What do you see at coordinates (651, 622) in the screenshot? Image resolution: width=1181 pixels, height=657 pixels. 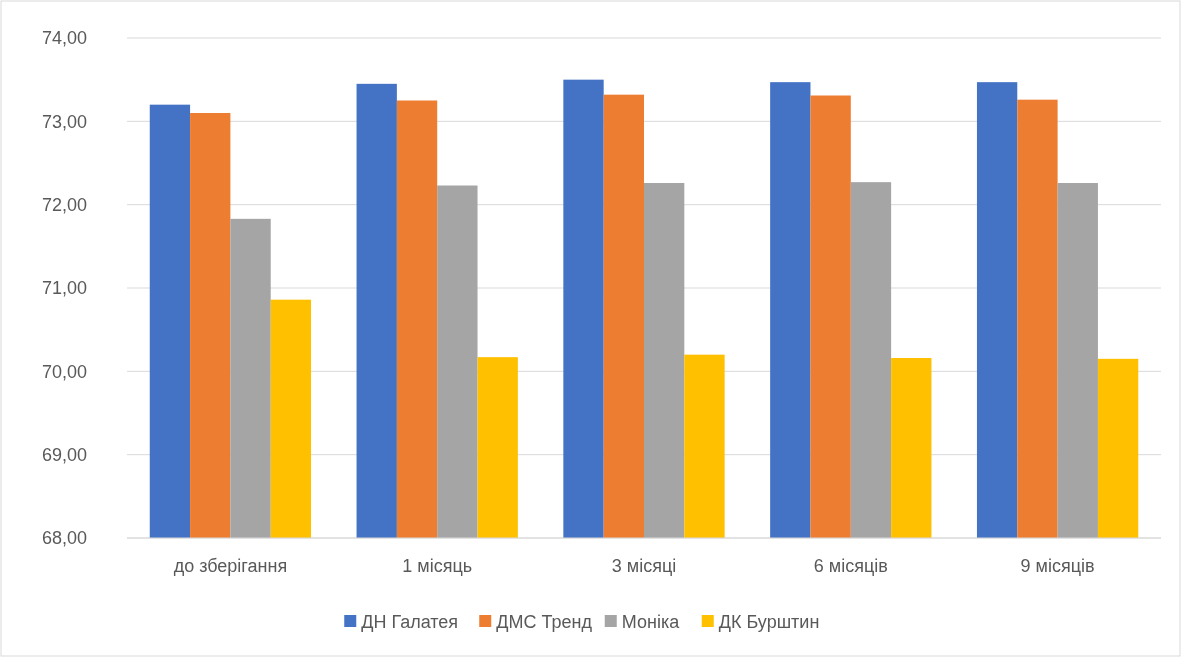 I see `legend-label: Моніка` at bounding box center [651, 622].